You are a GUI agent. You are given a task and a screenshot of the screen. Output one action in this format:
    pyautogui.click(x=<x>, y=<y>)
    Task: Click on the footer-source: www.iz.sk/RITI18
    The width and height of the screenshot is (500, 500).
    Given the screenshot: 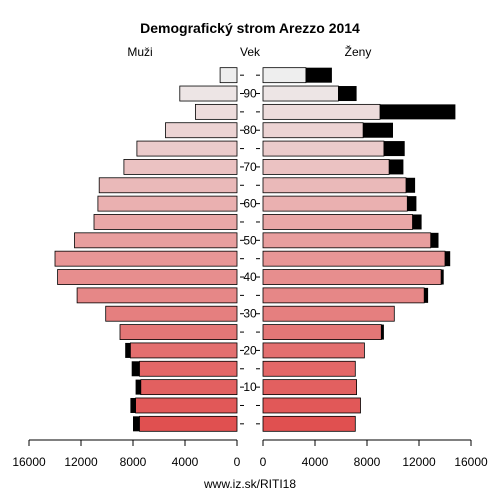 What is the action you would take?
    pyautogui.click(x=249, y=484)
    